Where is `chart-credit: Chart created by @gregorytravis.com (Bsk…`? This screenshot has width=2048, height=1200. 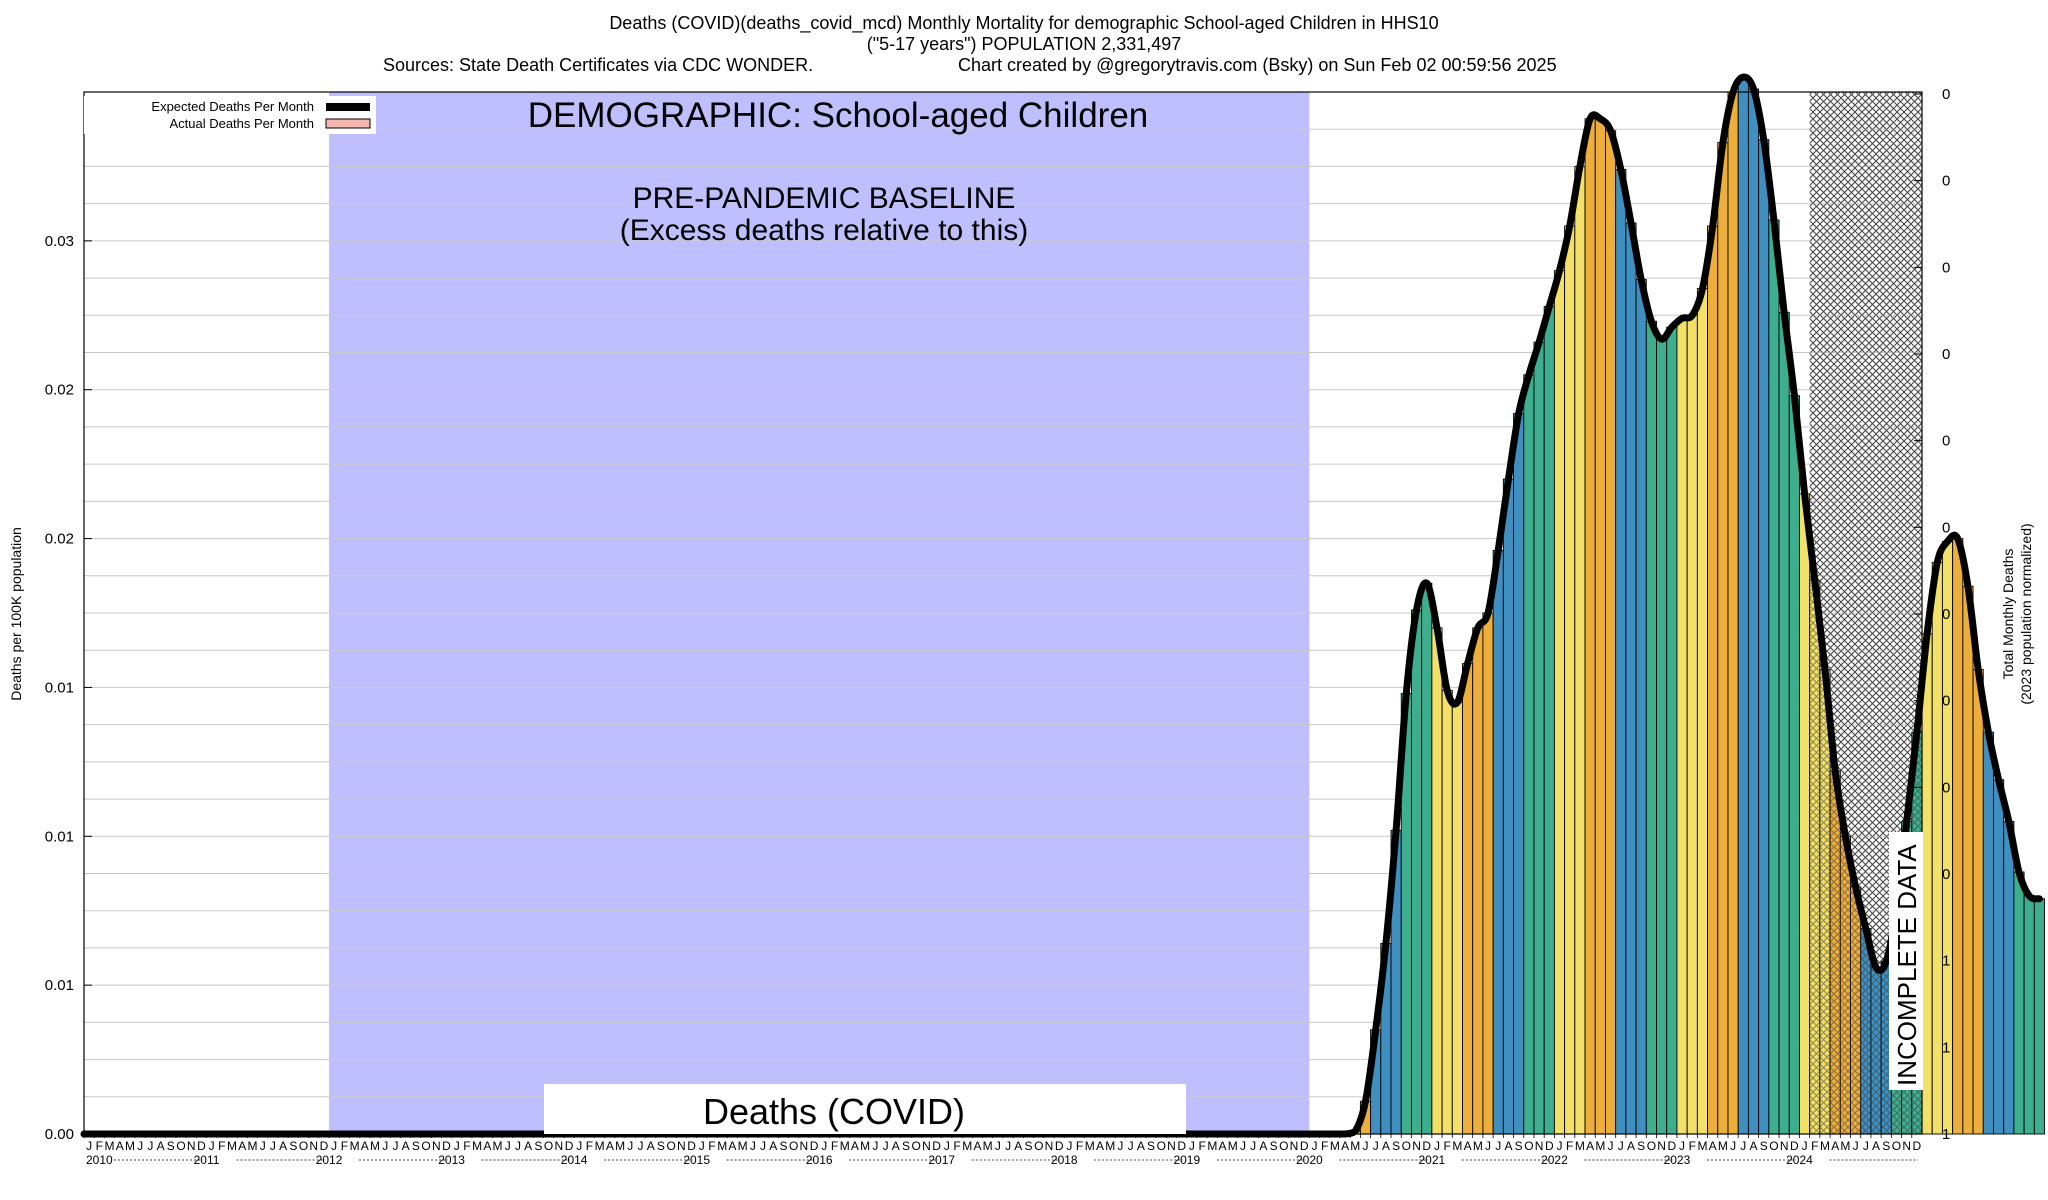 chart-credit: Chart created by @gregorytravis.com (Bsk… is located at coordinates (1257, 65).